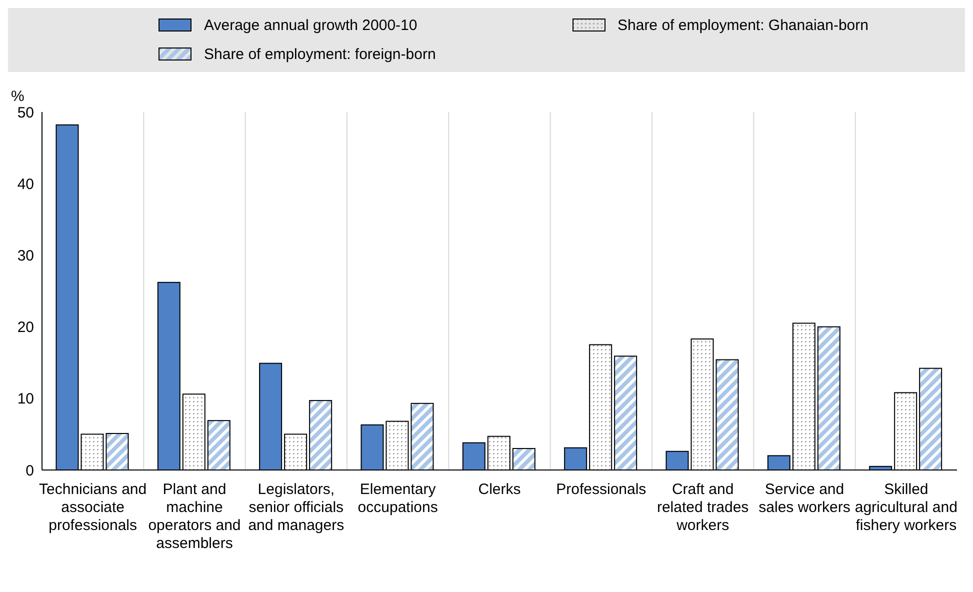  Describe the element at coordinates (25, 327) in the screenshot. I see `y-tick-label: 20` at that location.